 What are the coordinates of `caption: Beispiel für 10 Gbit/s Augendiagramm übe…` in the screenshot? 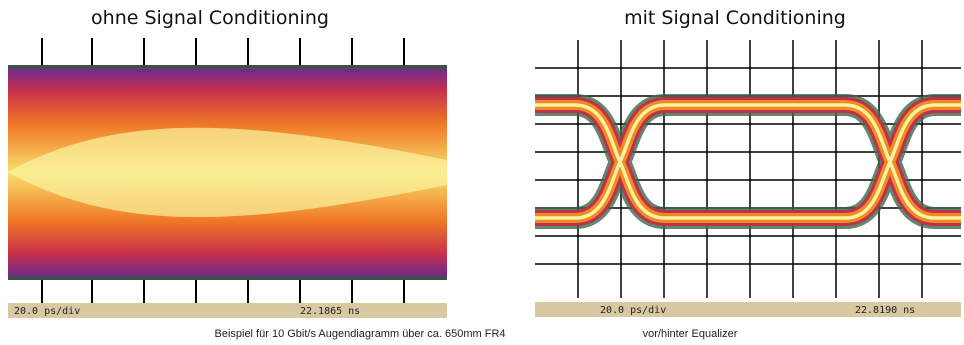 It's located at (359, 334).